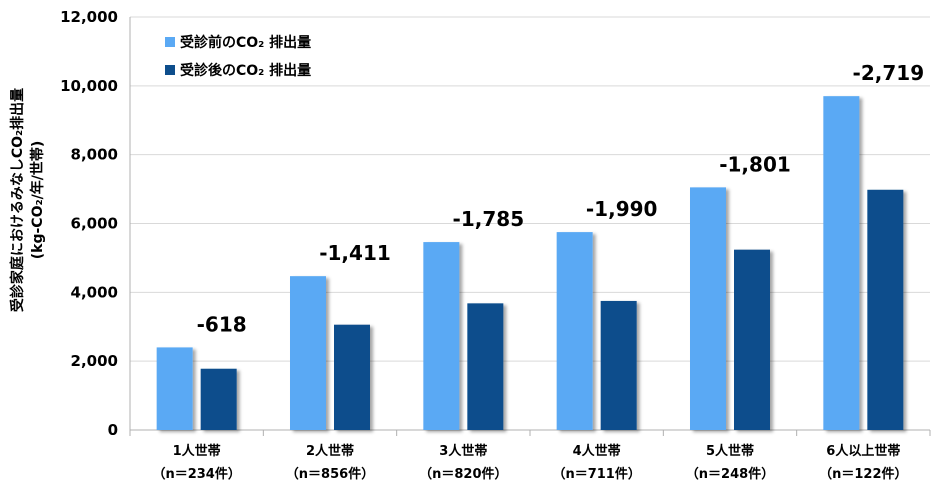 Image resolution: width=950 pixels, height=494 pixels. What do you see at coordinates (27, 200) in the screenshot?
I see `y-axis-title: 受診家庭におけるみなしCO₂排出量 (kg-CO₂/年/世帯)` at bounding box center [27, 200].